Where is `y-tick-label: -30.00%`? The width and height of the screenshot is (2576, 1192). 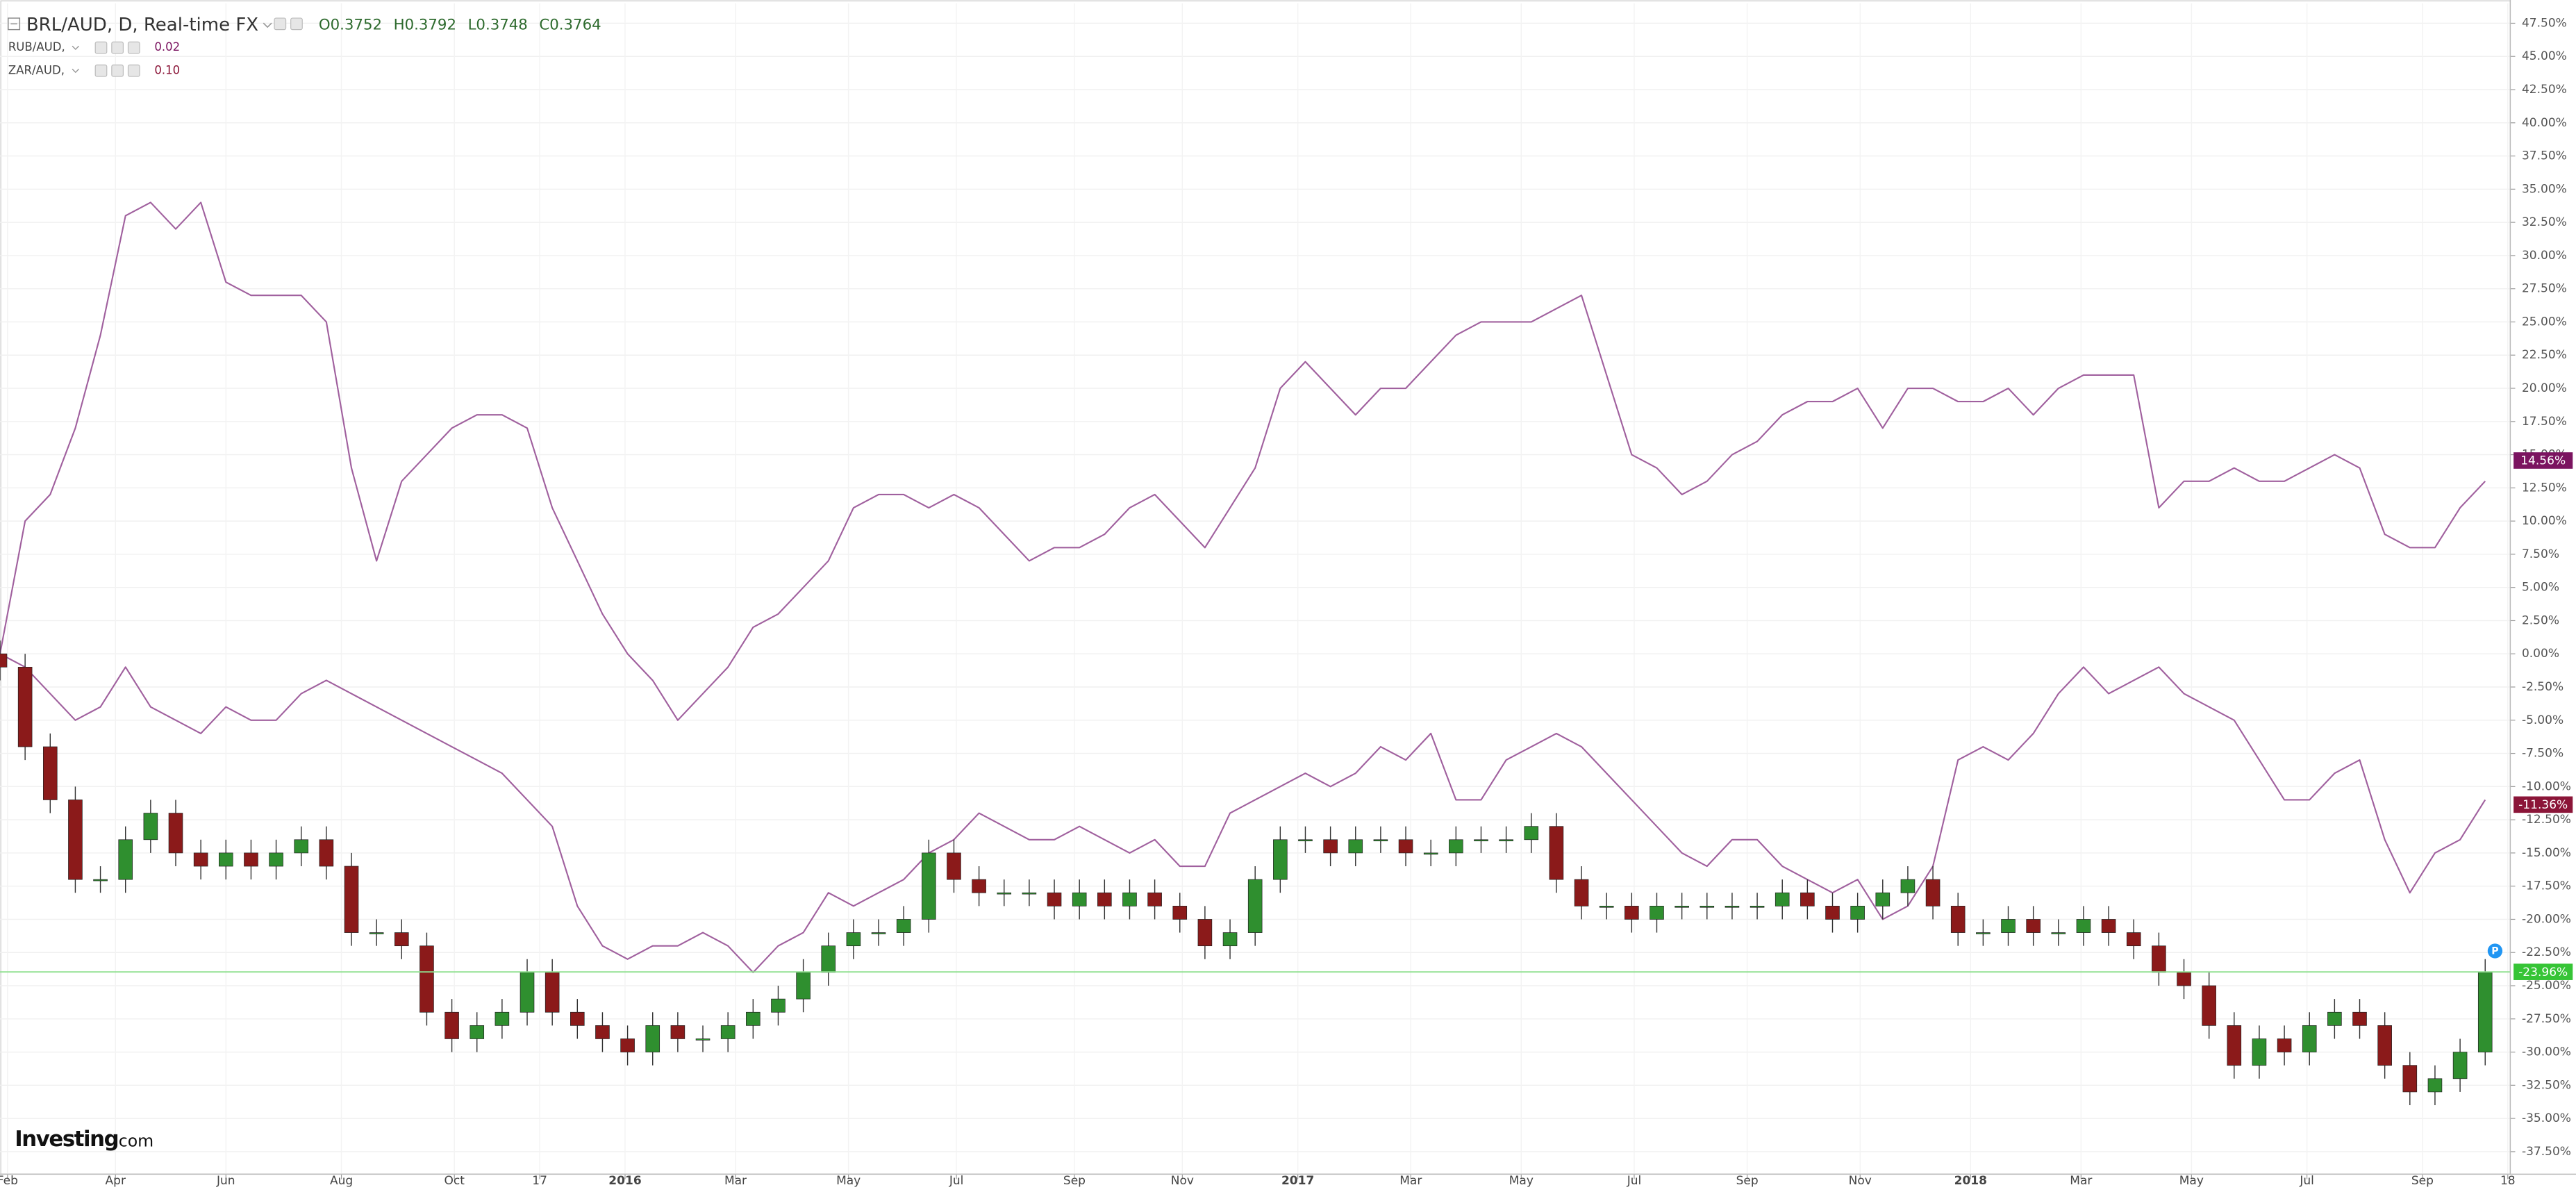 y-tick-label: -30.00% is located at coordinates (2546, 1052).